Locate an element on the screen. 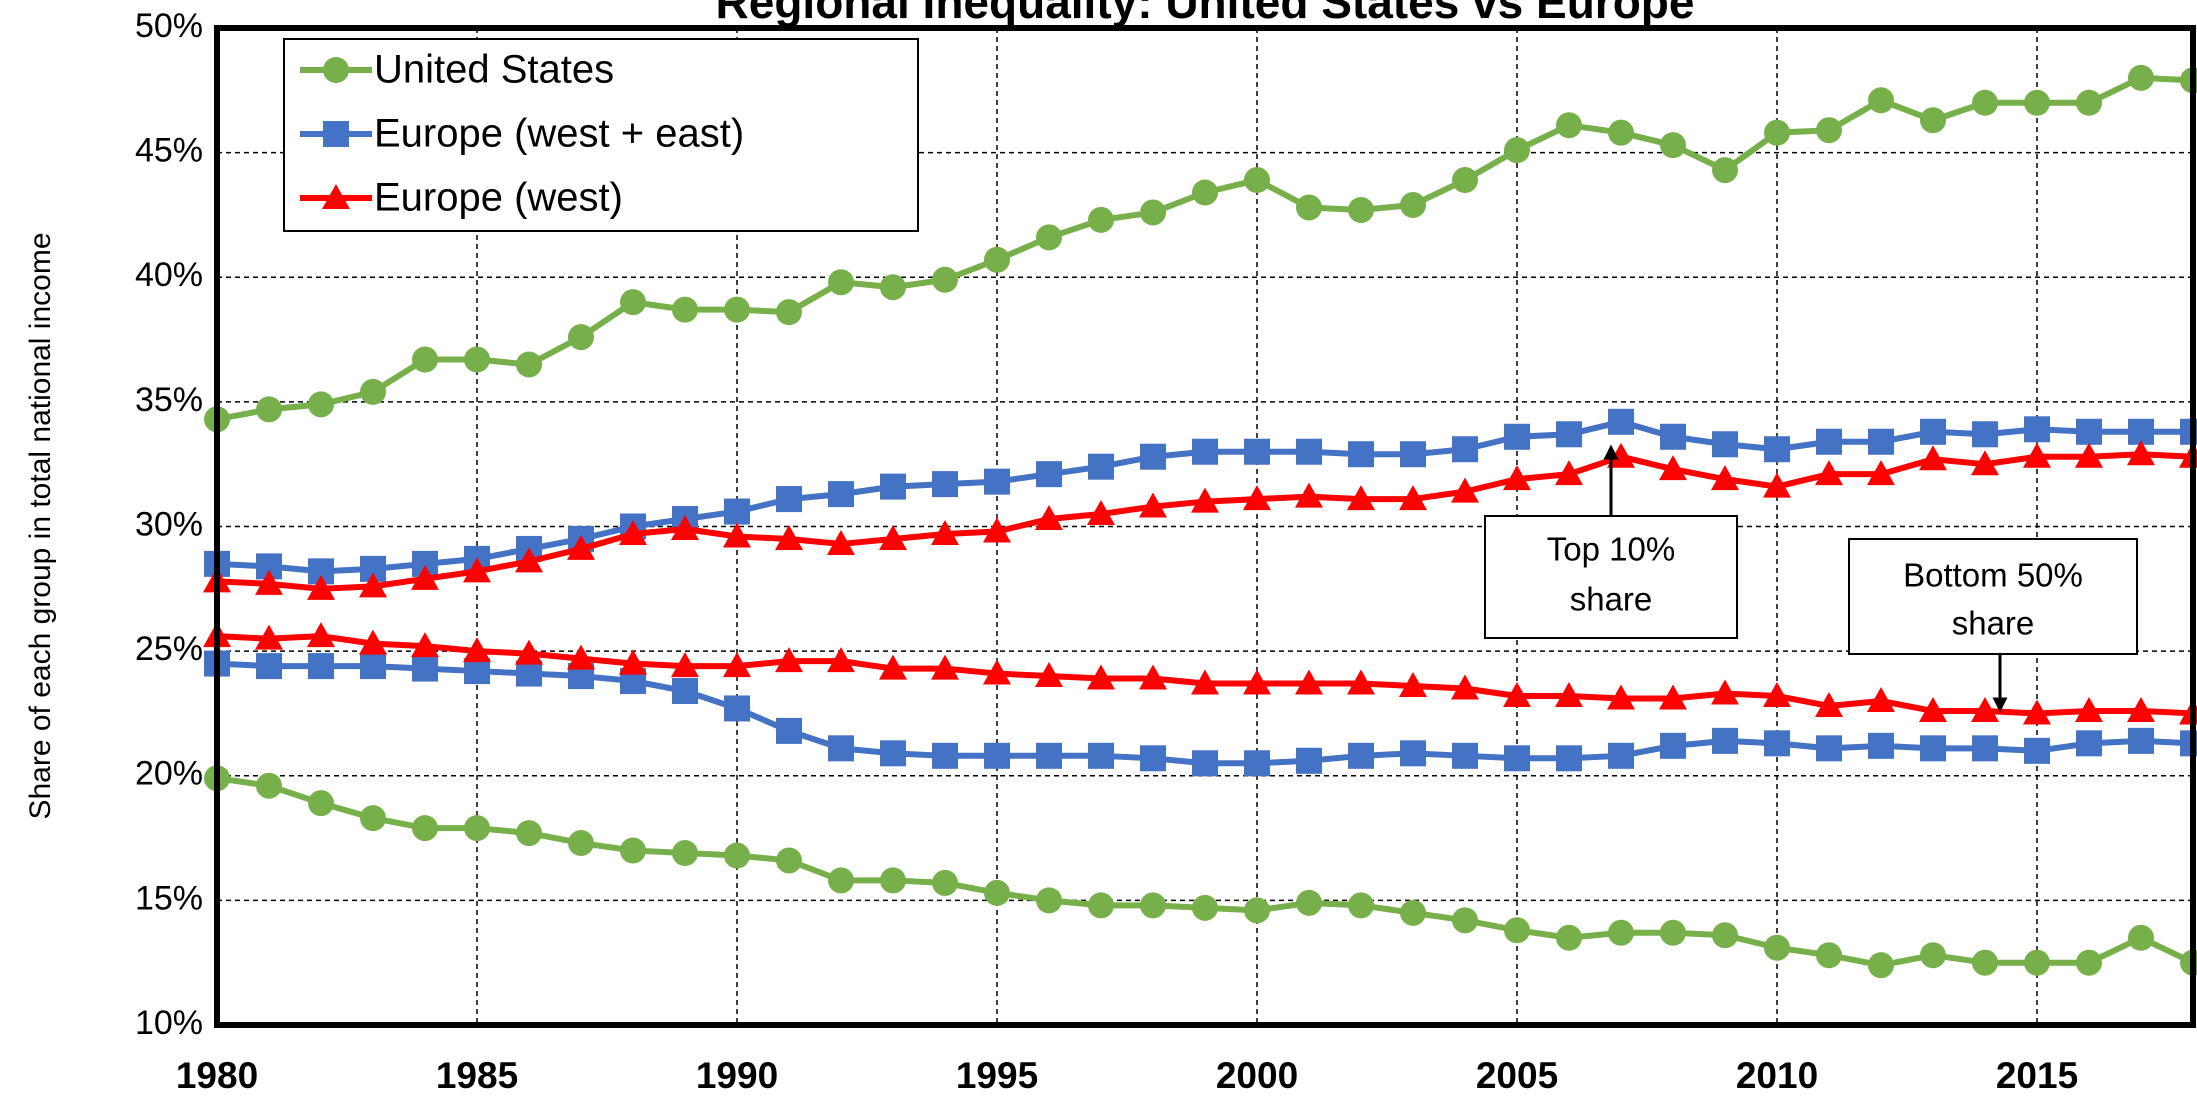 The image size is (2197, 1114). legend-label: United States is located at coordinates (494, 70).